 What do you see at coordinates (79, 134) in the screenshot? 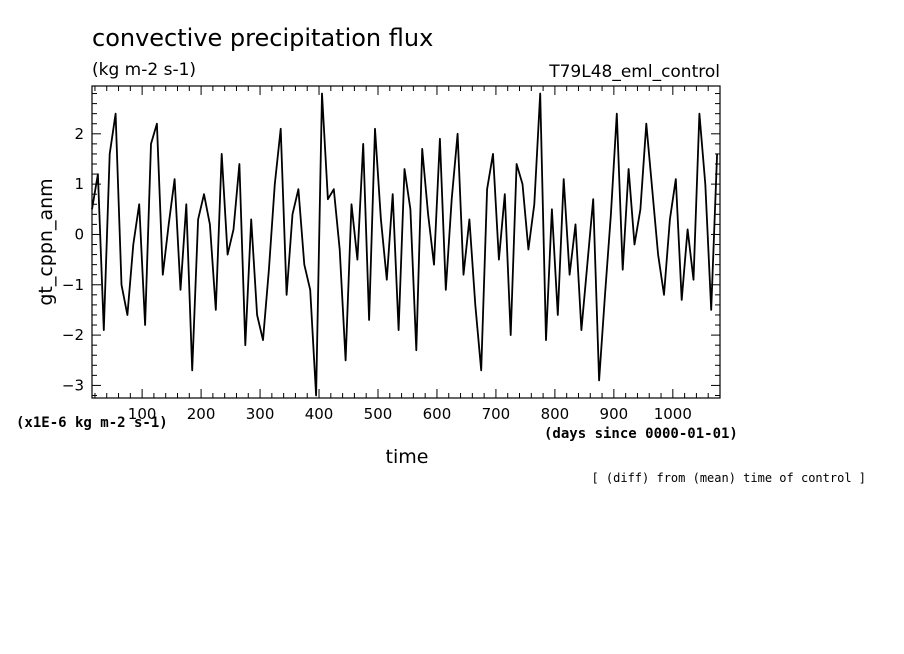
I see `y-tick-label: 2` at bounding box center [79, 134].